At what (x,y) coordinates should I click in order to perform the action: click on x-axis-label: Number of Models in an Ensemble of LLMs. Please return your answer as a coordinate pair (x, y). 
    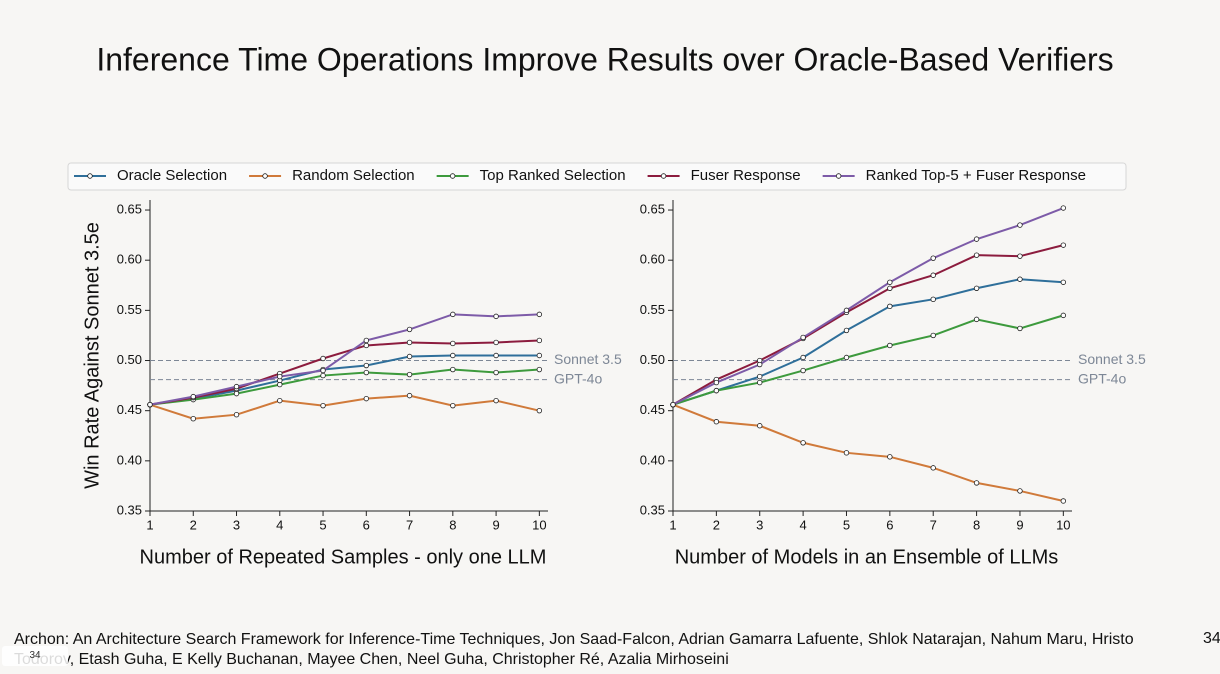
    Looking at the image, I should click on (867, 557).